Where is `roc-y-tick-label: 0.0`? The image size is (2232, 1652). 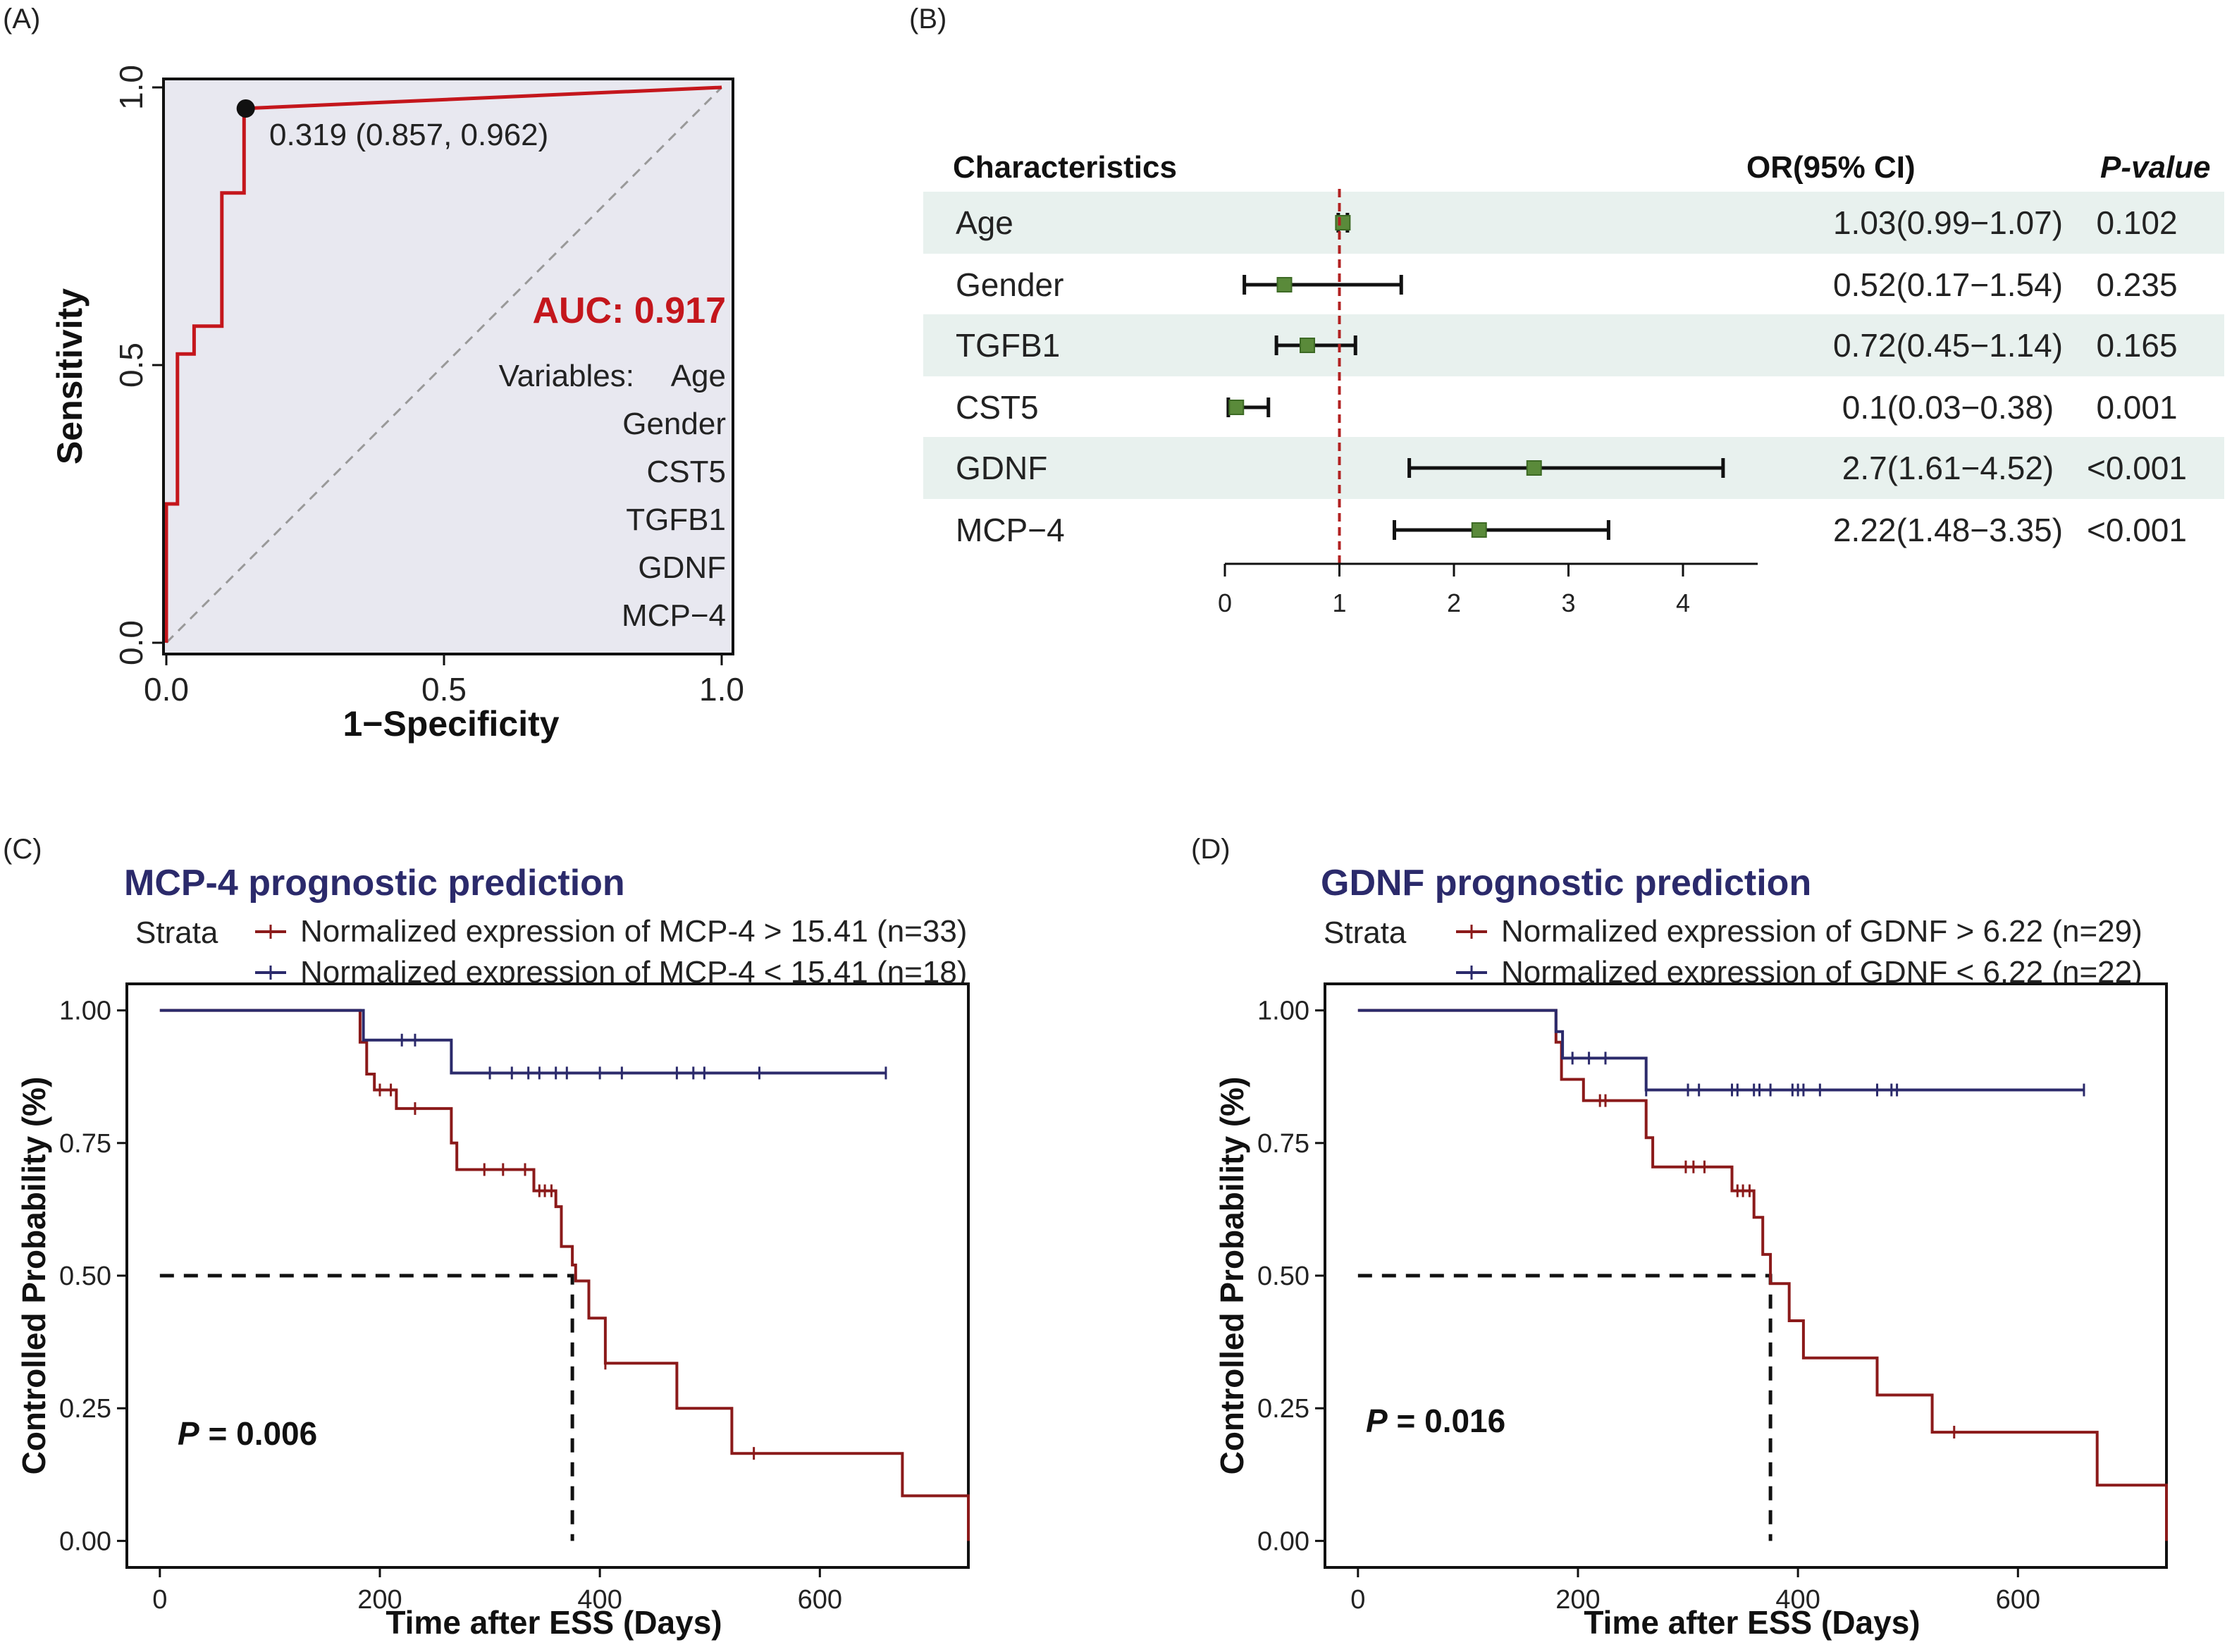
roc-y-tick-label: 0.0 is located at coordinates (131, 642).